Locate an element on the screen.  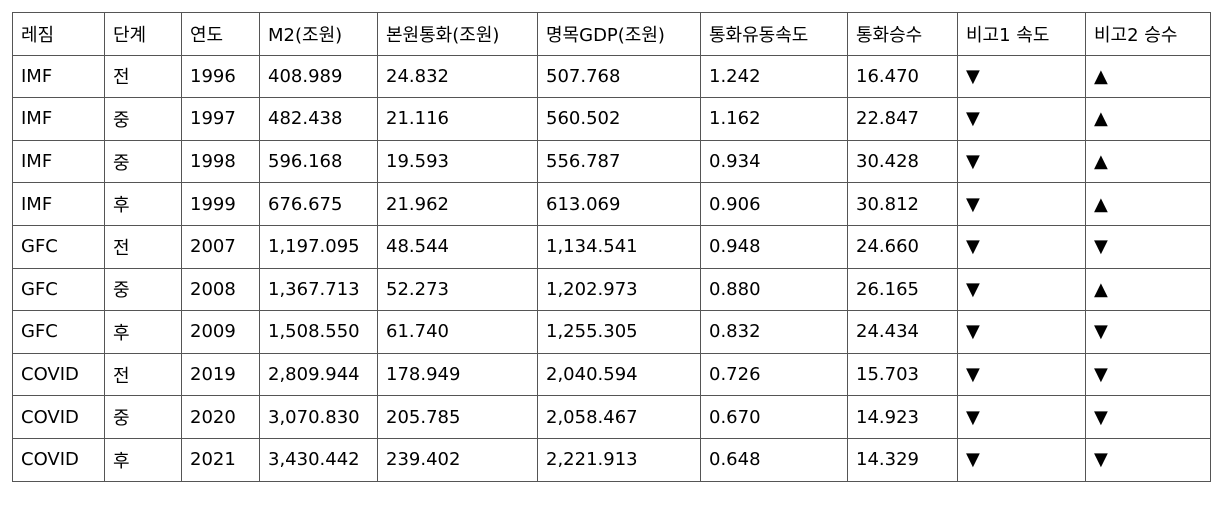
header-cell: 연도 is located at coordinates (220, 34).